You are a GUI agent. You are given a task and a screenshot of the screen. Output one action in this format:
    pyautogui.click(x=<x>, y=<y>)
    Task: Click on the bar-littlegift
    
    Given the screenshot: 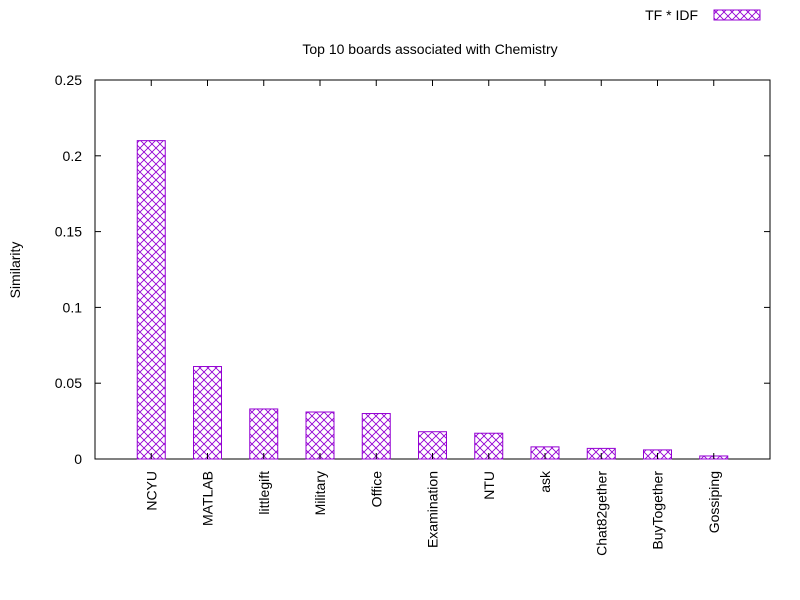 What is the action you would take?
    pyautogui.click(x=264, y=434)
    